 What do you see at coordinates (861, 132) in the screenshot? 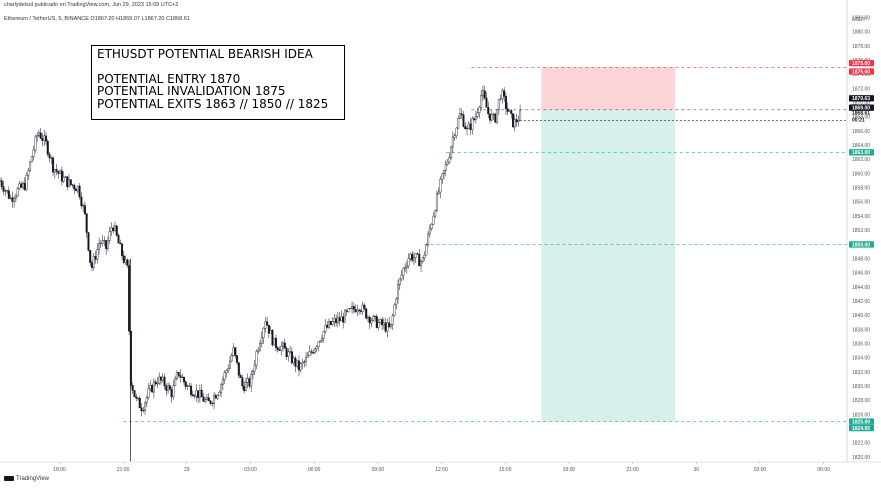
I see `price-tick-label: 1866.00` at bounding box center [861, 132].